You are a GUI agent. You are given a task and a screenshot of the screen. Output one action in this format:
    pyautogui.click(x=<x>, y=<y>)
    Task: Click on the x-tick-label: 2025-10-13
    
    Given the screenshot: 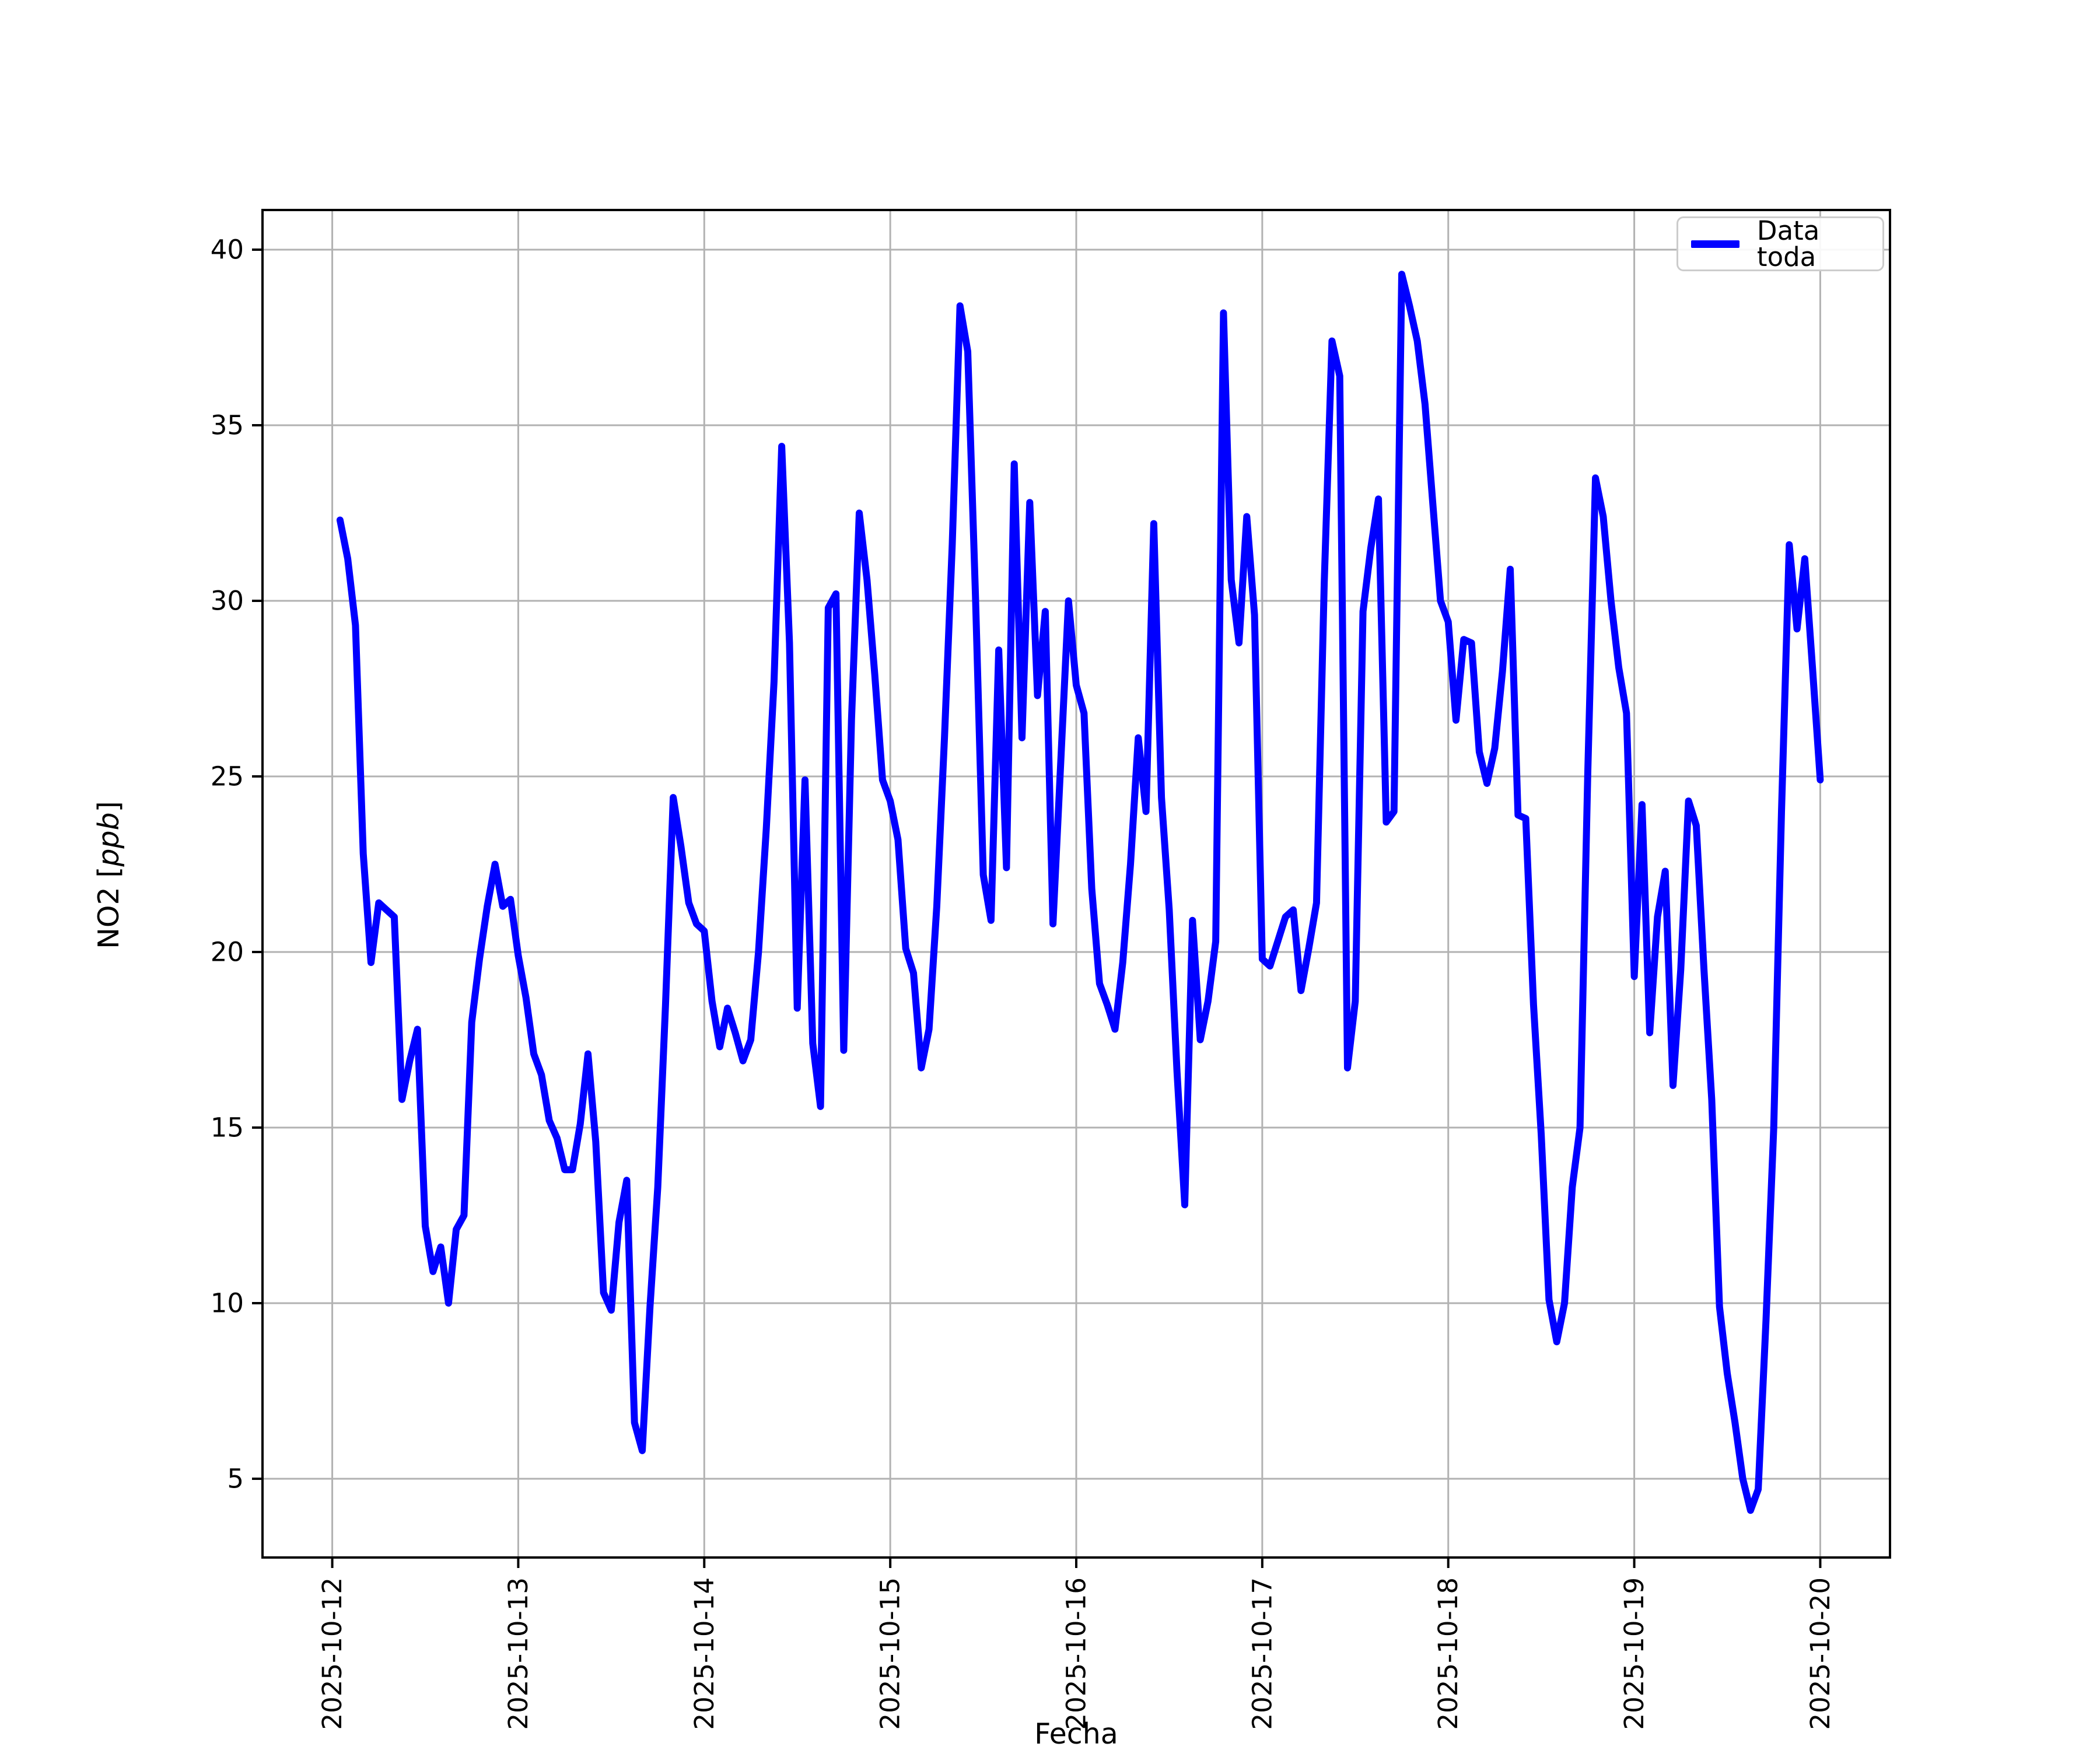 What is the action you would take?
    pyautogui.click(x=518, y=1653)
    